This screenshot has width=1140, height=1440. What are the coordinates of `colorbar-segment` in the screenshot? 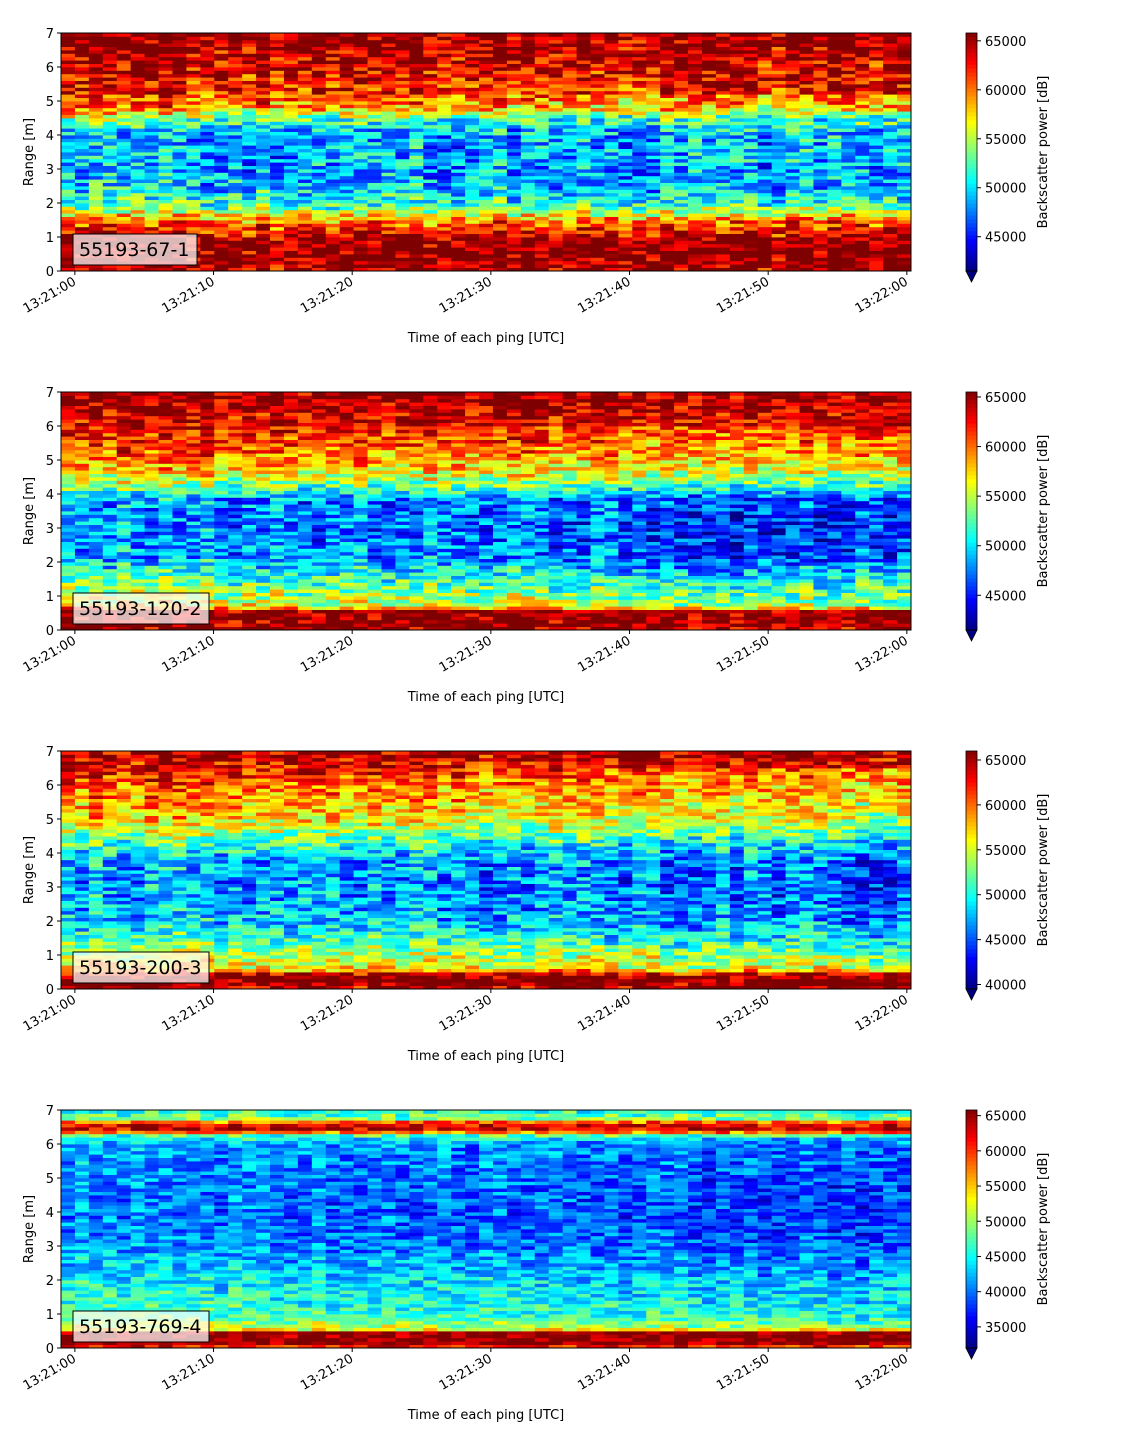 It's located at (971, 206).